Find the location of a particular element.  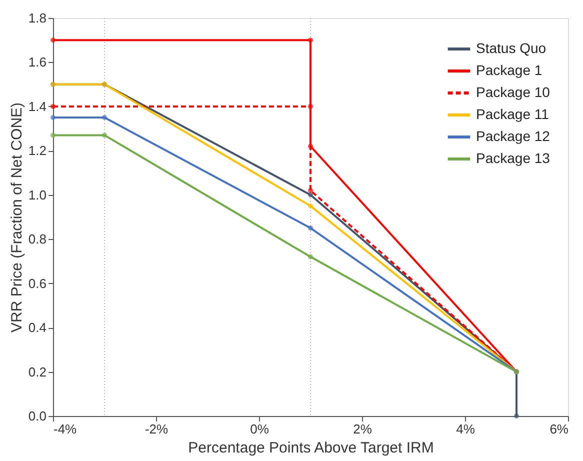

y-tick-label: 0.2 is located at coordinates (37, 372).